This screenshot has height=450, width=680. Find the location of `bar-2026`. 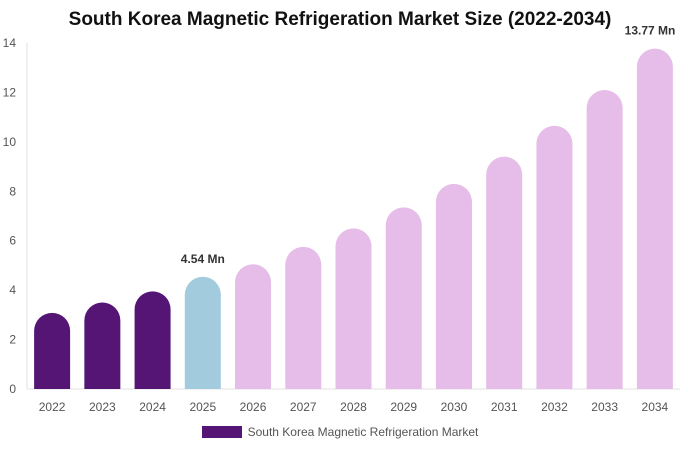

bar-2026 is located at coordinates (253, 326).